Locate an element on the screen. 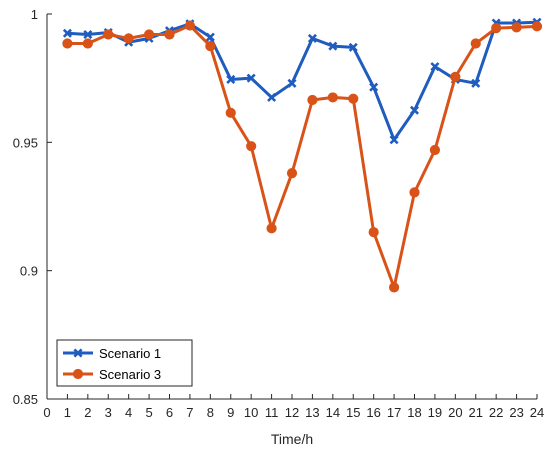 This screenshot has width=550, height=455. x-tick-label: 22 is located at coordinates (496, 412).